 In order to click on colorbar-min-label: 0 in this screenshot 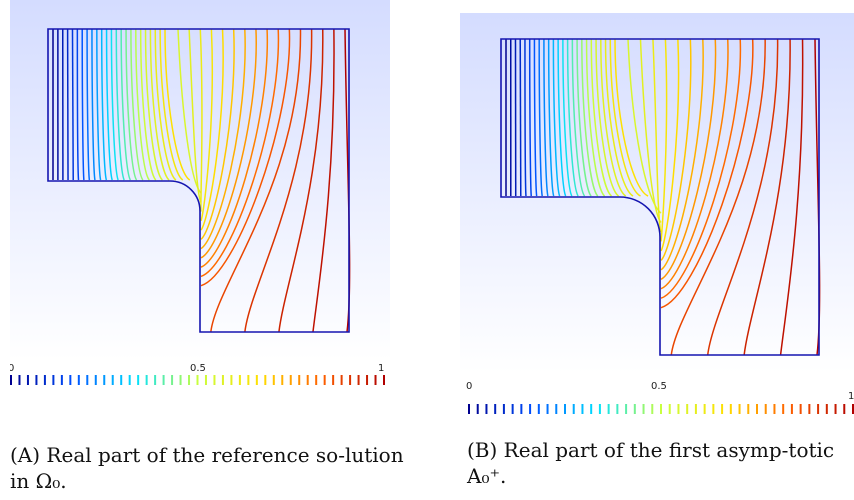, I will do `click(12, 368)`.